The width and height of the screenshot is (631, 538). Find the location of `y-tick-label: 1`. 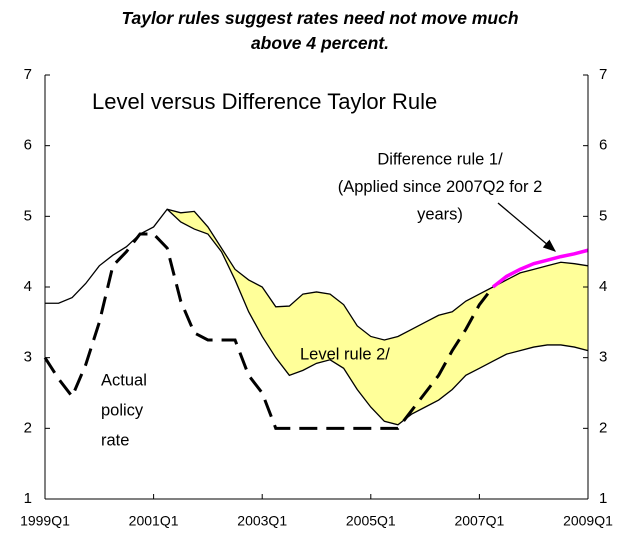

y-tick-label: 1 is located at coordinates (28, 498).